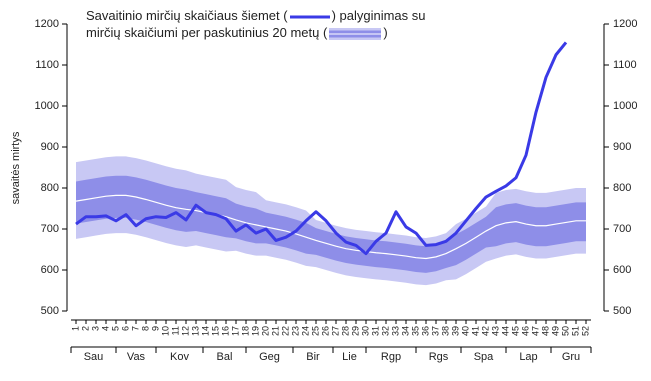 The height and width of the screenshot is (381, 651). Describe the element at coordinates (125, 328) in the screenshot. I see `x-tick-label: 6` at that location.